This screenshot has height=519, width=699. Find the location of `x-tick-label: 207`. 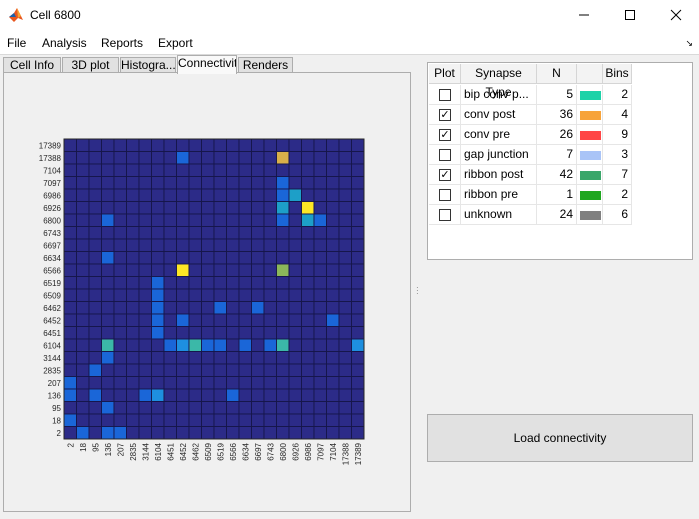

x-tick-label: 207 is located at coordinates (120, 449).